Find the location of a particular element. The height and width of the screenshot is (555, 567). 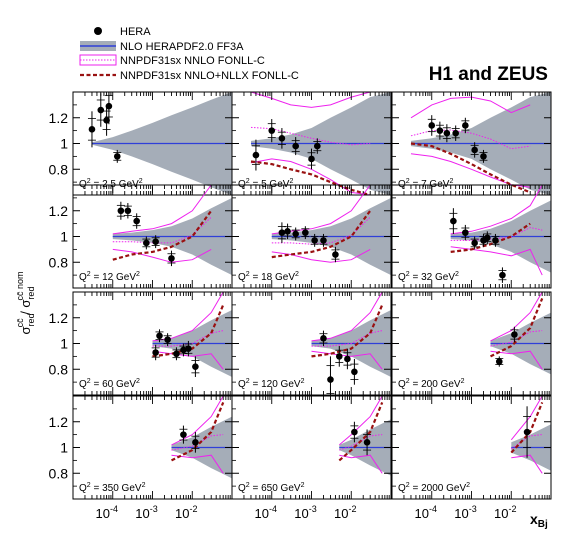

nnlo-upper-edge is located at coordinates (516, 317).